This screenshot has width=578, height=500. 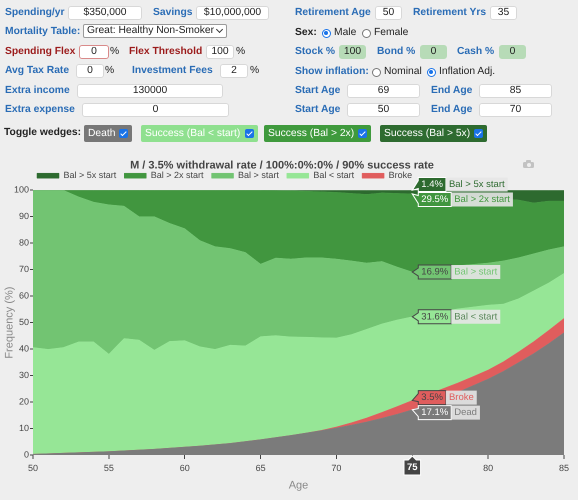 I want to click on y-tick-label: 0, so click(x=26, y=454).